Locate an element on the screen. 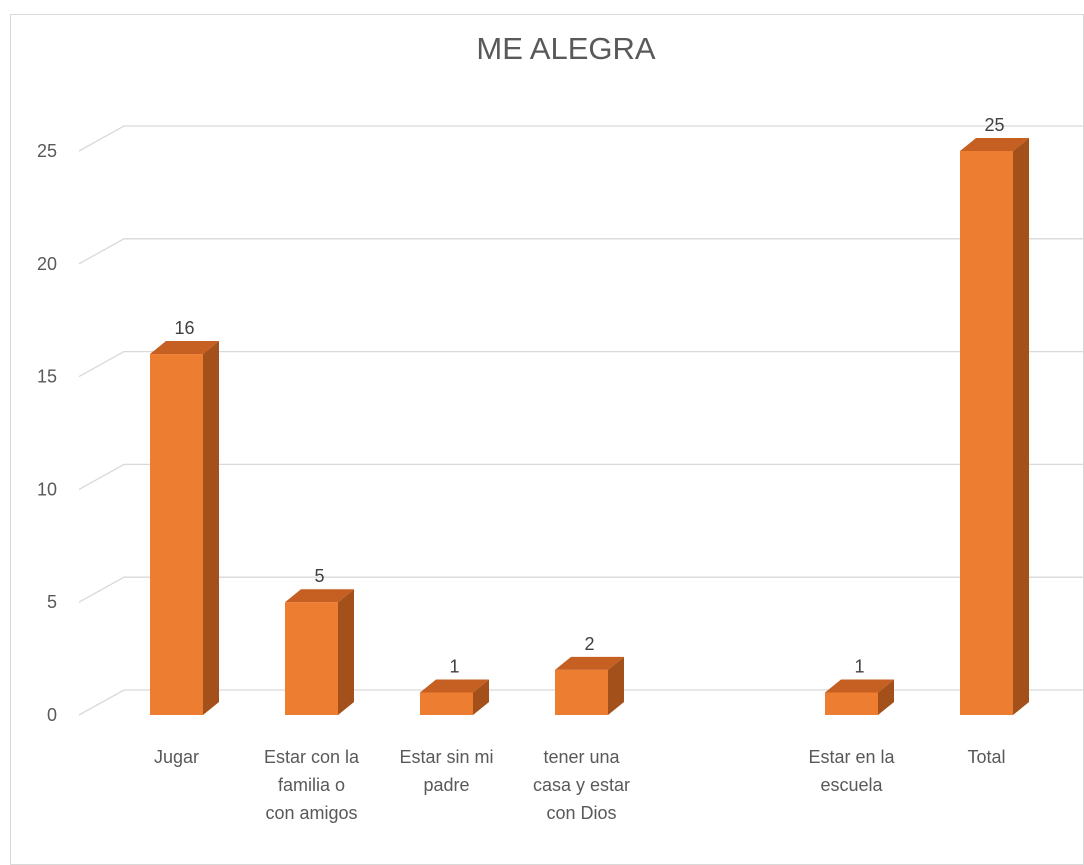 The height and width of the screenshot is (865, 1084). category-label: Estar en la escuela is located at coordinates (851, 771).